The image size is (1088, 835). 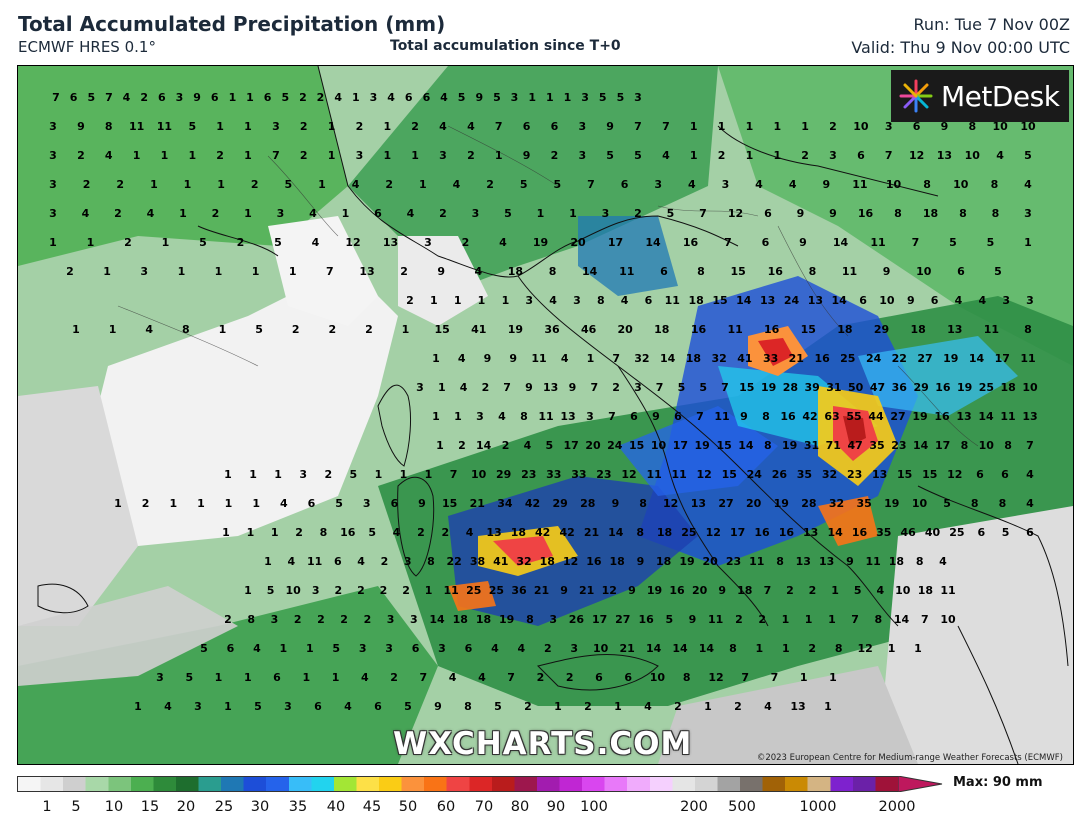 What do you see at coordinates (980, 96) in the screenshot?
I see `metdesk-logo: MetDesk` at bounding box center [980, 96].